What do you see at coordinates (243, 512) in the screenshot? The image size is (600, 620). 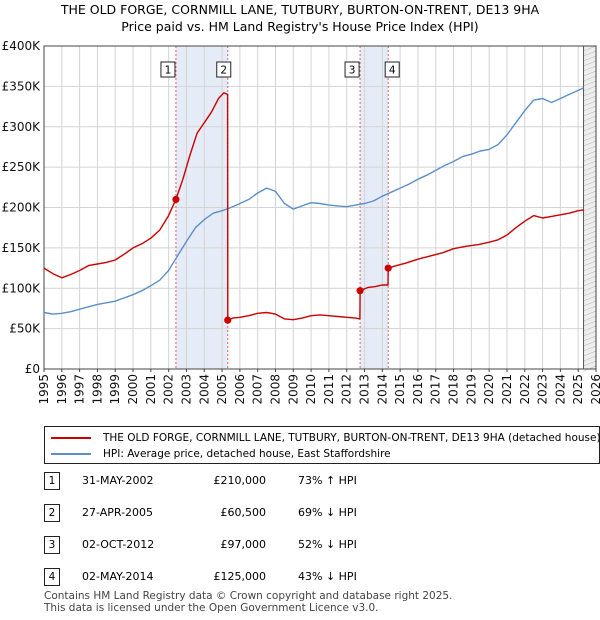 I see `sale-price: £60,500` at bounding box center [243, 512].